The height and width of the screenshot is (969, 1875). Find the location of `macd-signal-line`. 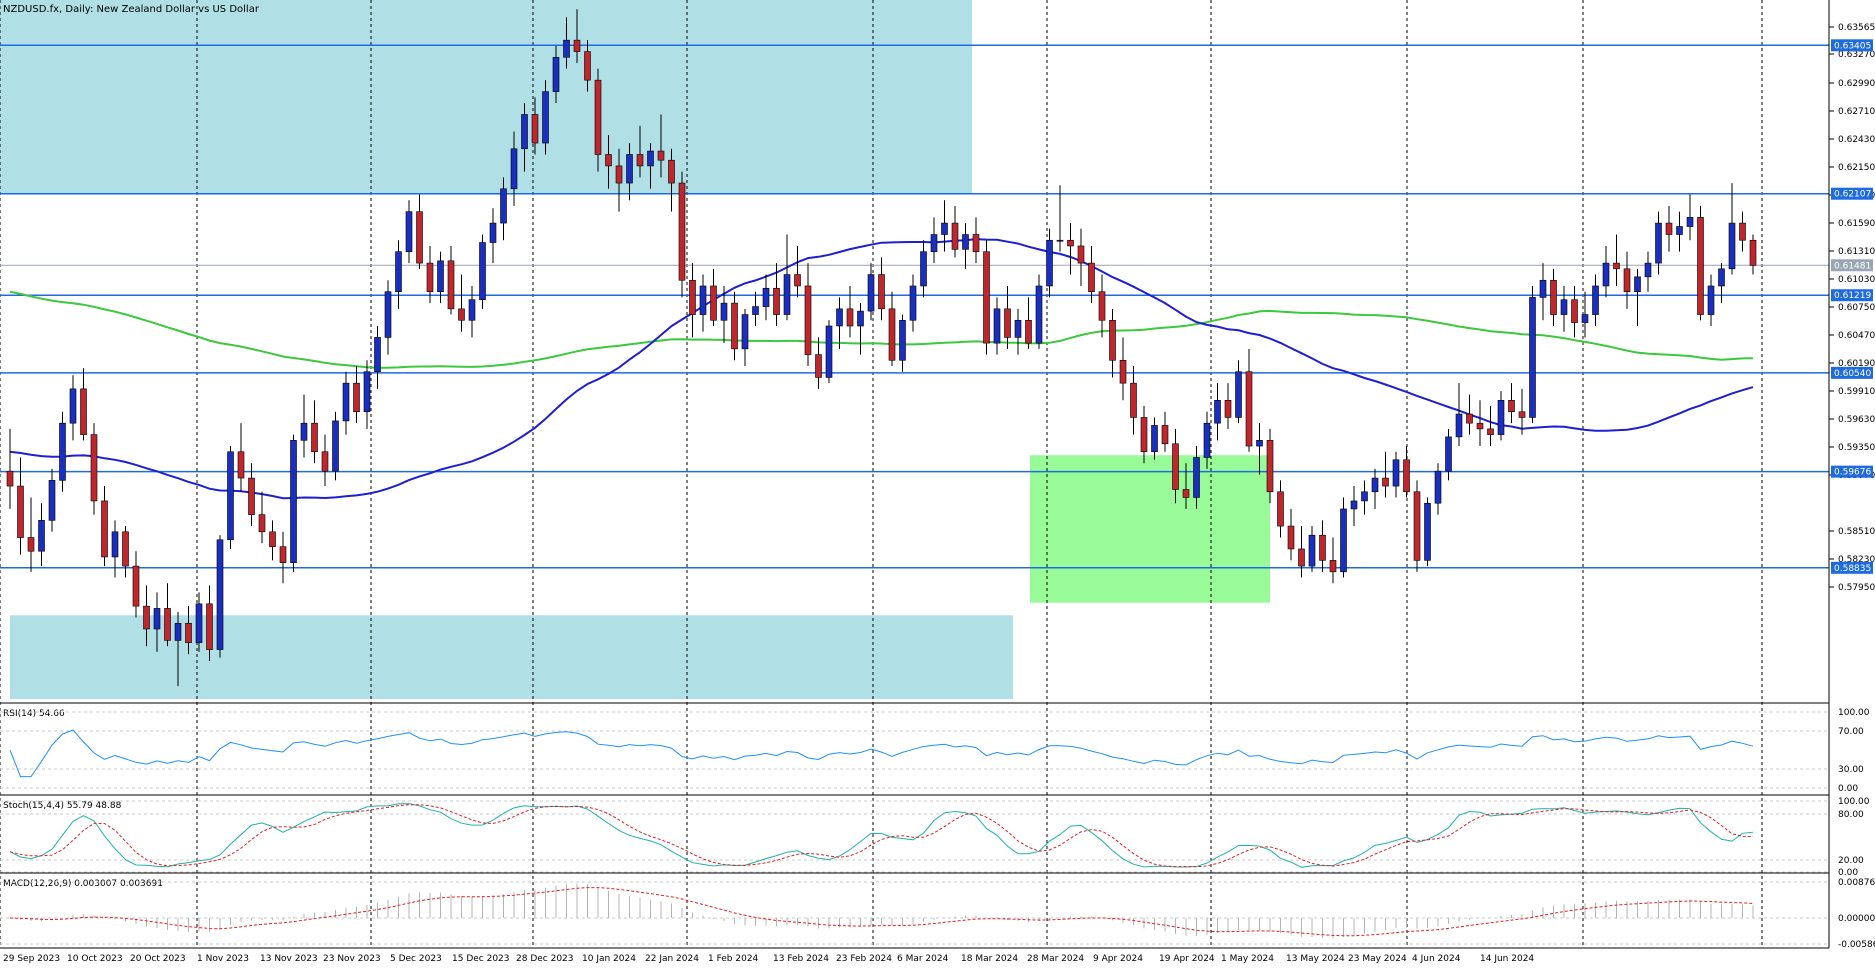

macd-signal-line is located at coordinates (881, 912).